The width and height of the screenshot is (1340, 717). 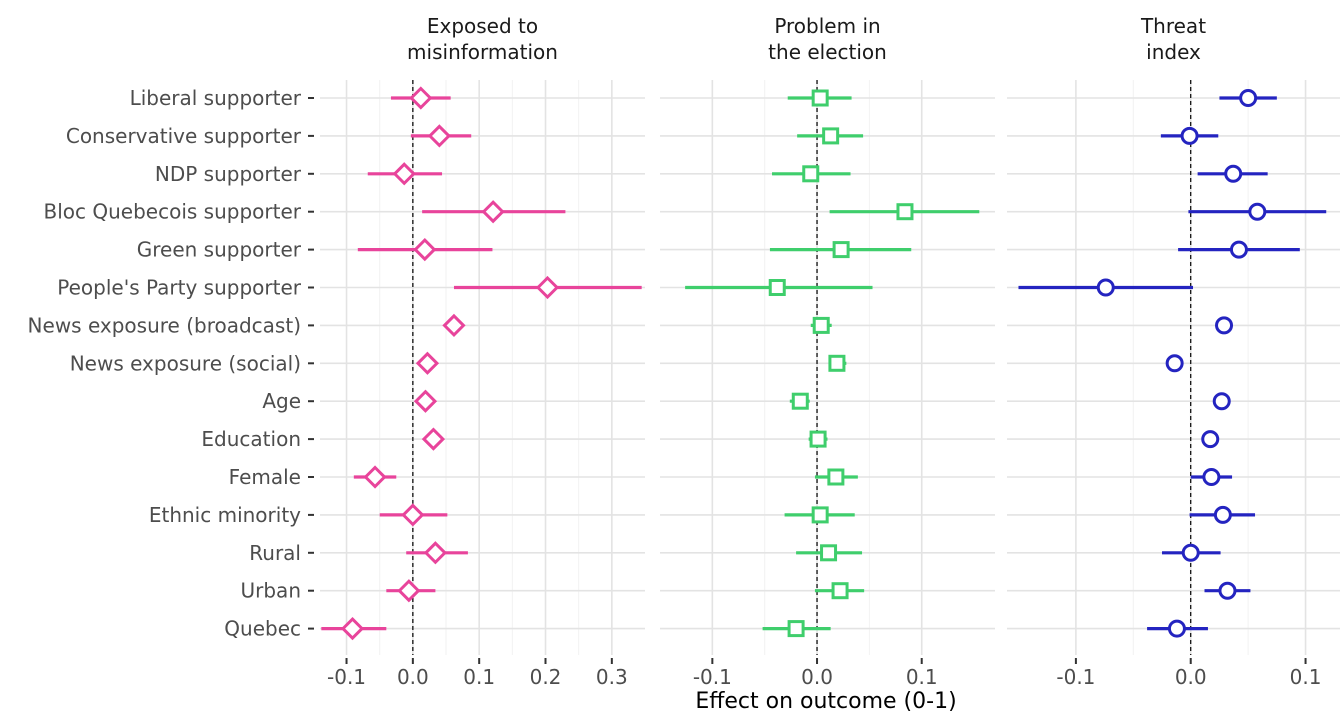 What do you see at coordinates (1173, 52) in the screenshot?
I see `panel-title-line: index` at bounding box center [1173, 52].